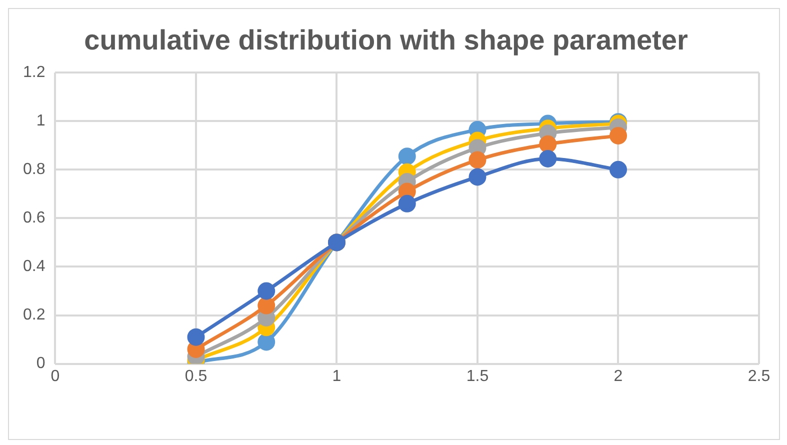 This screenshot has height=445, width=787. Describe the element at coordinates (55, 376) in the screenshot. I see `x-tick-label: 0` at that location.